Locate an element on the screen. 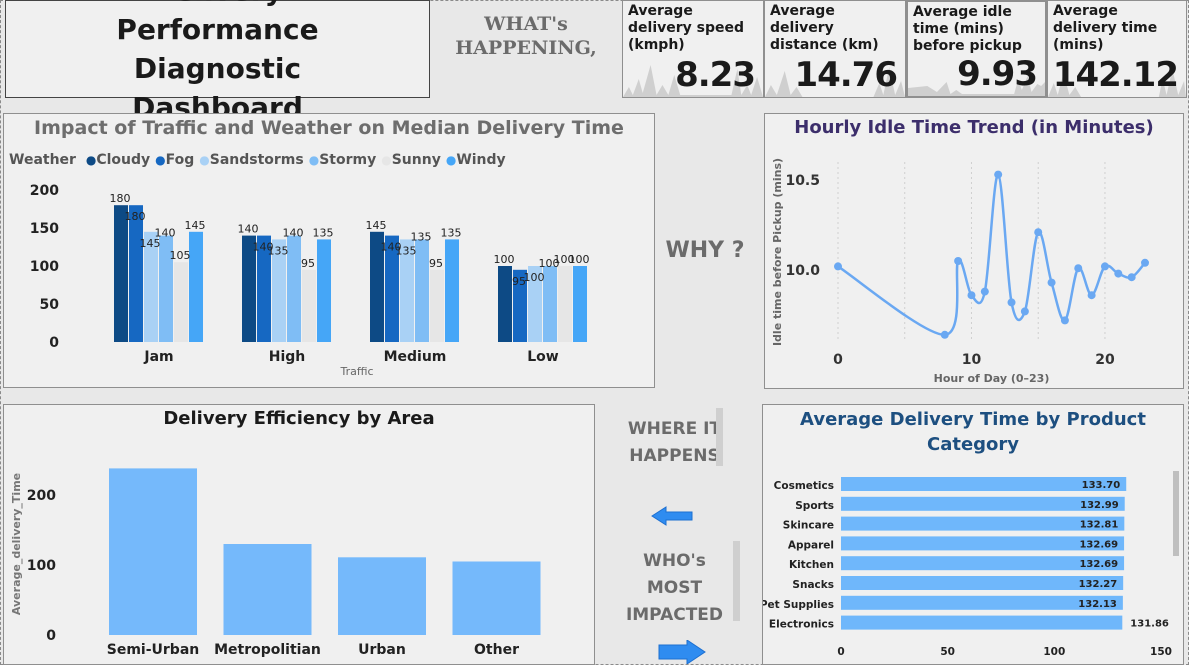  bar-other is located at coordinates (496, 598).